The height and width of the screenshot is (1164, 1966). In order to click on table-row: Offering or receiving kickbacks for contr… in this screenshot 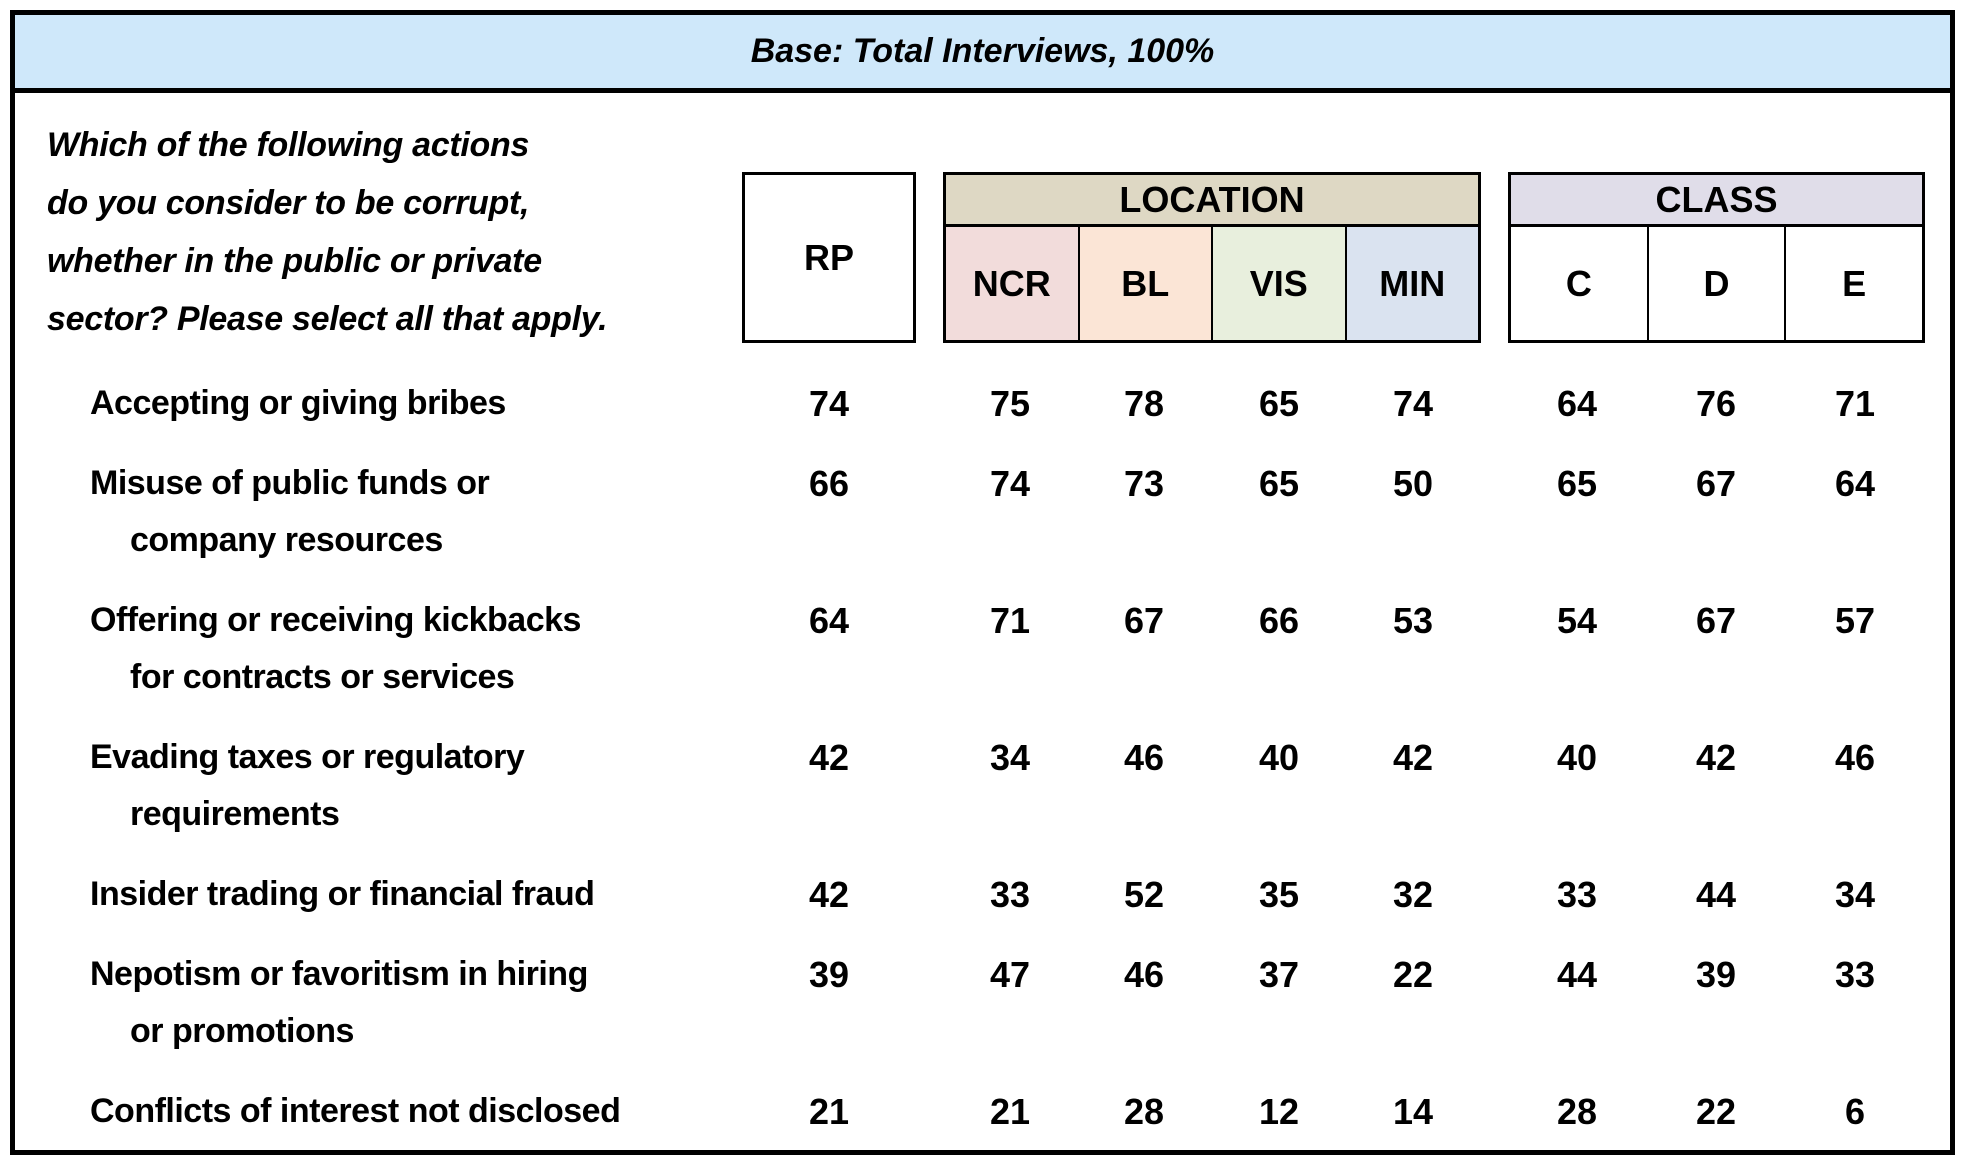, I will do `click(983, 649)`.